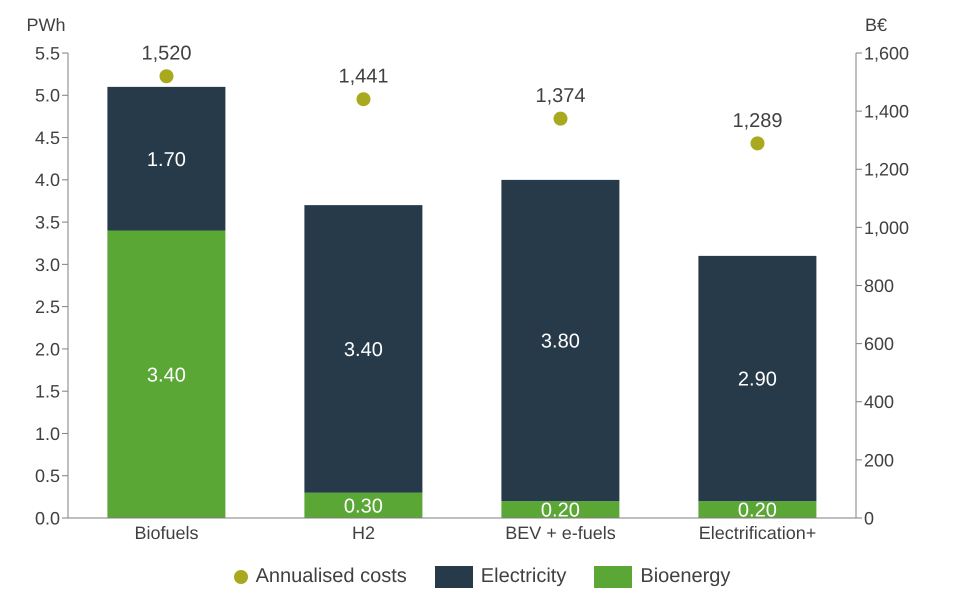 This screenshot has width=964, height=603. I want to click on legend-label: Electricity, so click(523, 576).